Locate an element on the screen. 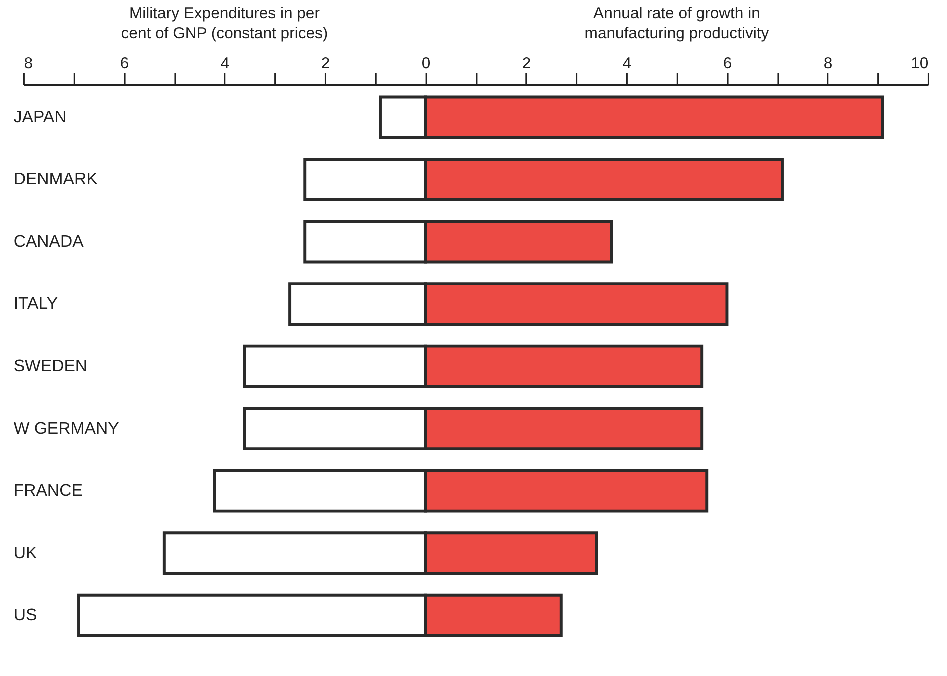 This screenshot has width=947, height=676. y-tick-label: DENMARK is located at coordinates (56, 179).